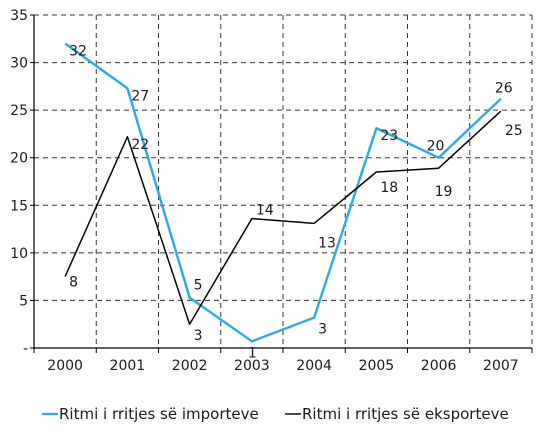 The image size is (540, 433). Describe the element at coordinates (314, 366) in the screenshot. I see `x-tick-label: 2004` at that location.